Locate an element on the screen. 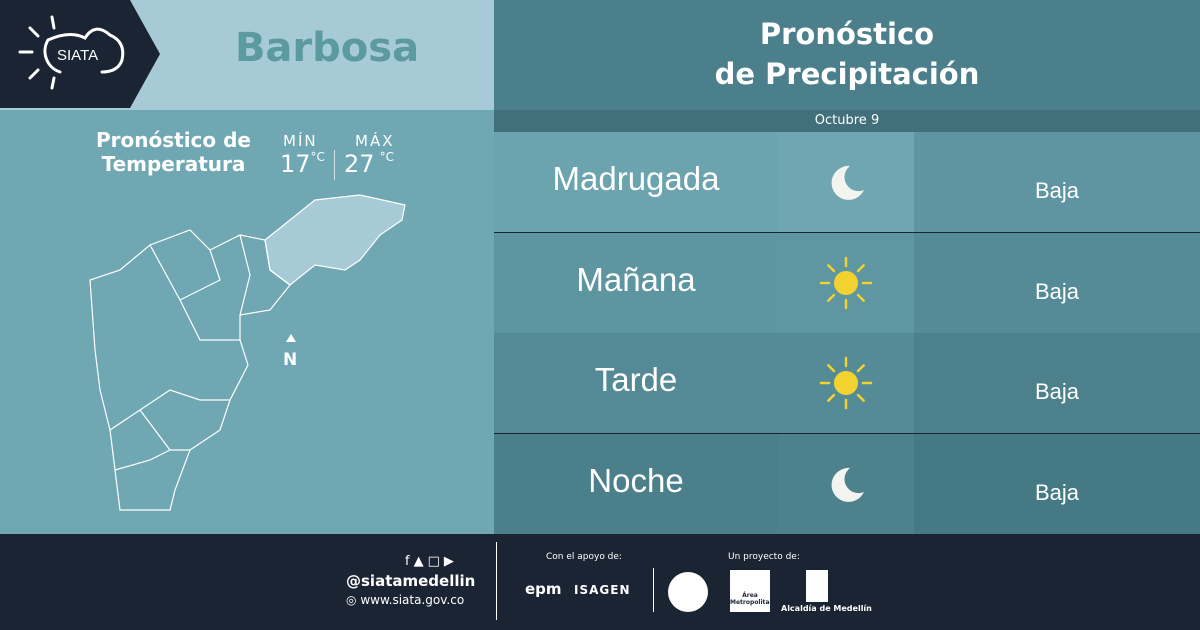  period-label: Madrugada is located at coordinates (636, 182).